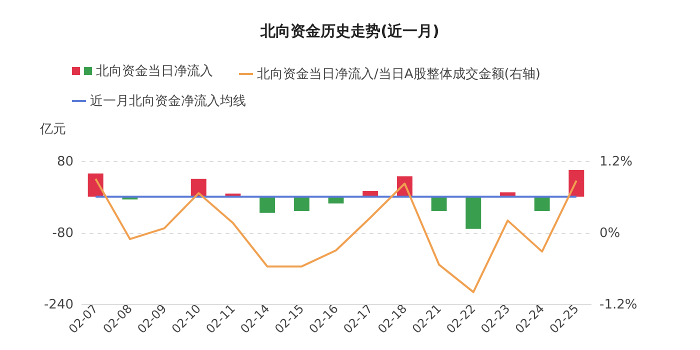 The width and height of the screenshot is (700, 350). I want to click on legend-label: 北向资金当日净流入/当日A股整体成交金额(右轴), so click(398, 74).